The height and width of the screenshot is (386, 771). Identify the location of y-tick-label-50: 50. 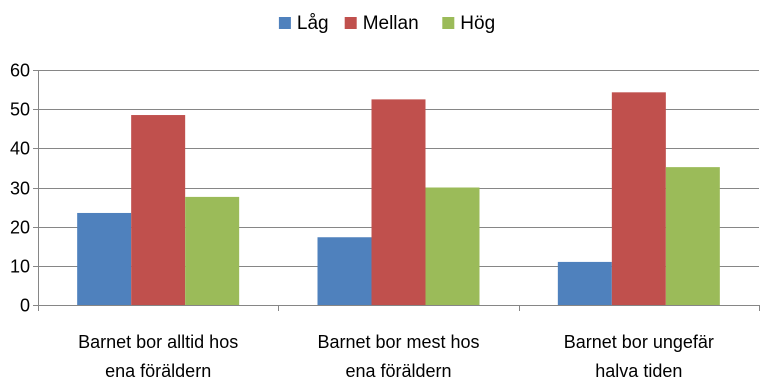
(20, 110).